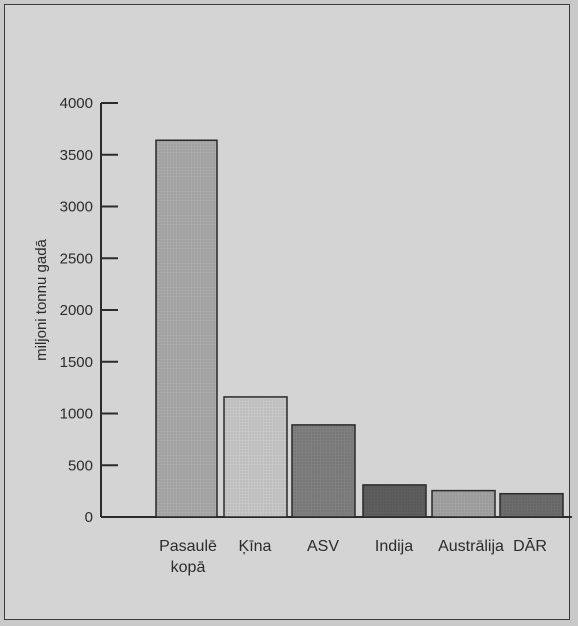 The height and width of the screenshot is (626, 578). What do you see at coordinates (471, 546) in the screenshot?
I see `category-label: Austrālija` at bounding box center [471, 546].